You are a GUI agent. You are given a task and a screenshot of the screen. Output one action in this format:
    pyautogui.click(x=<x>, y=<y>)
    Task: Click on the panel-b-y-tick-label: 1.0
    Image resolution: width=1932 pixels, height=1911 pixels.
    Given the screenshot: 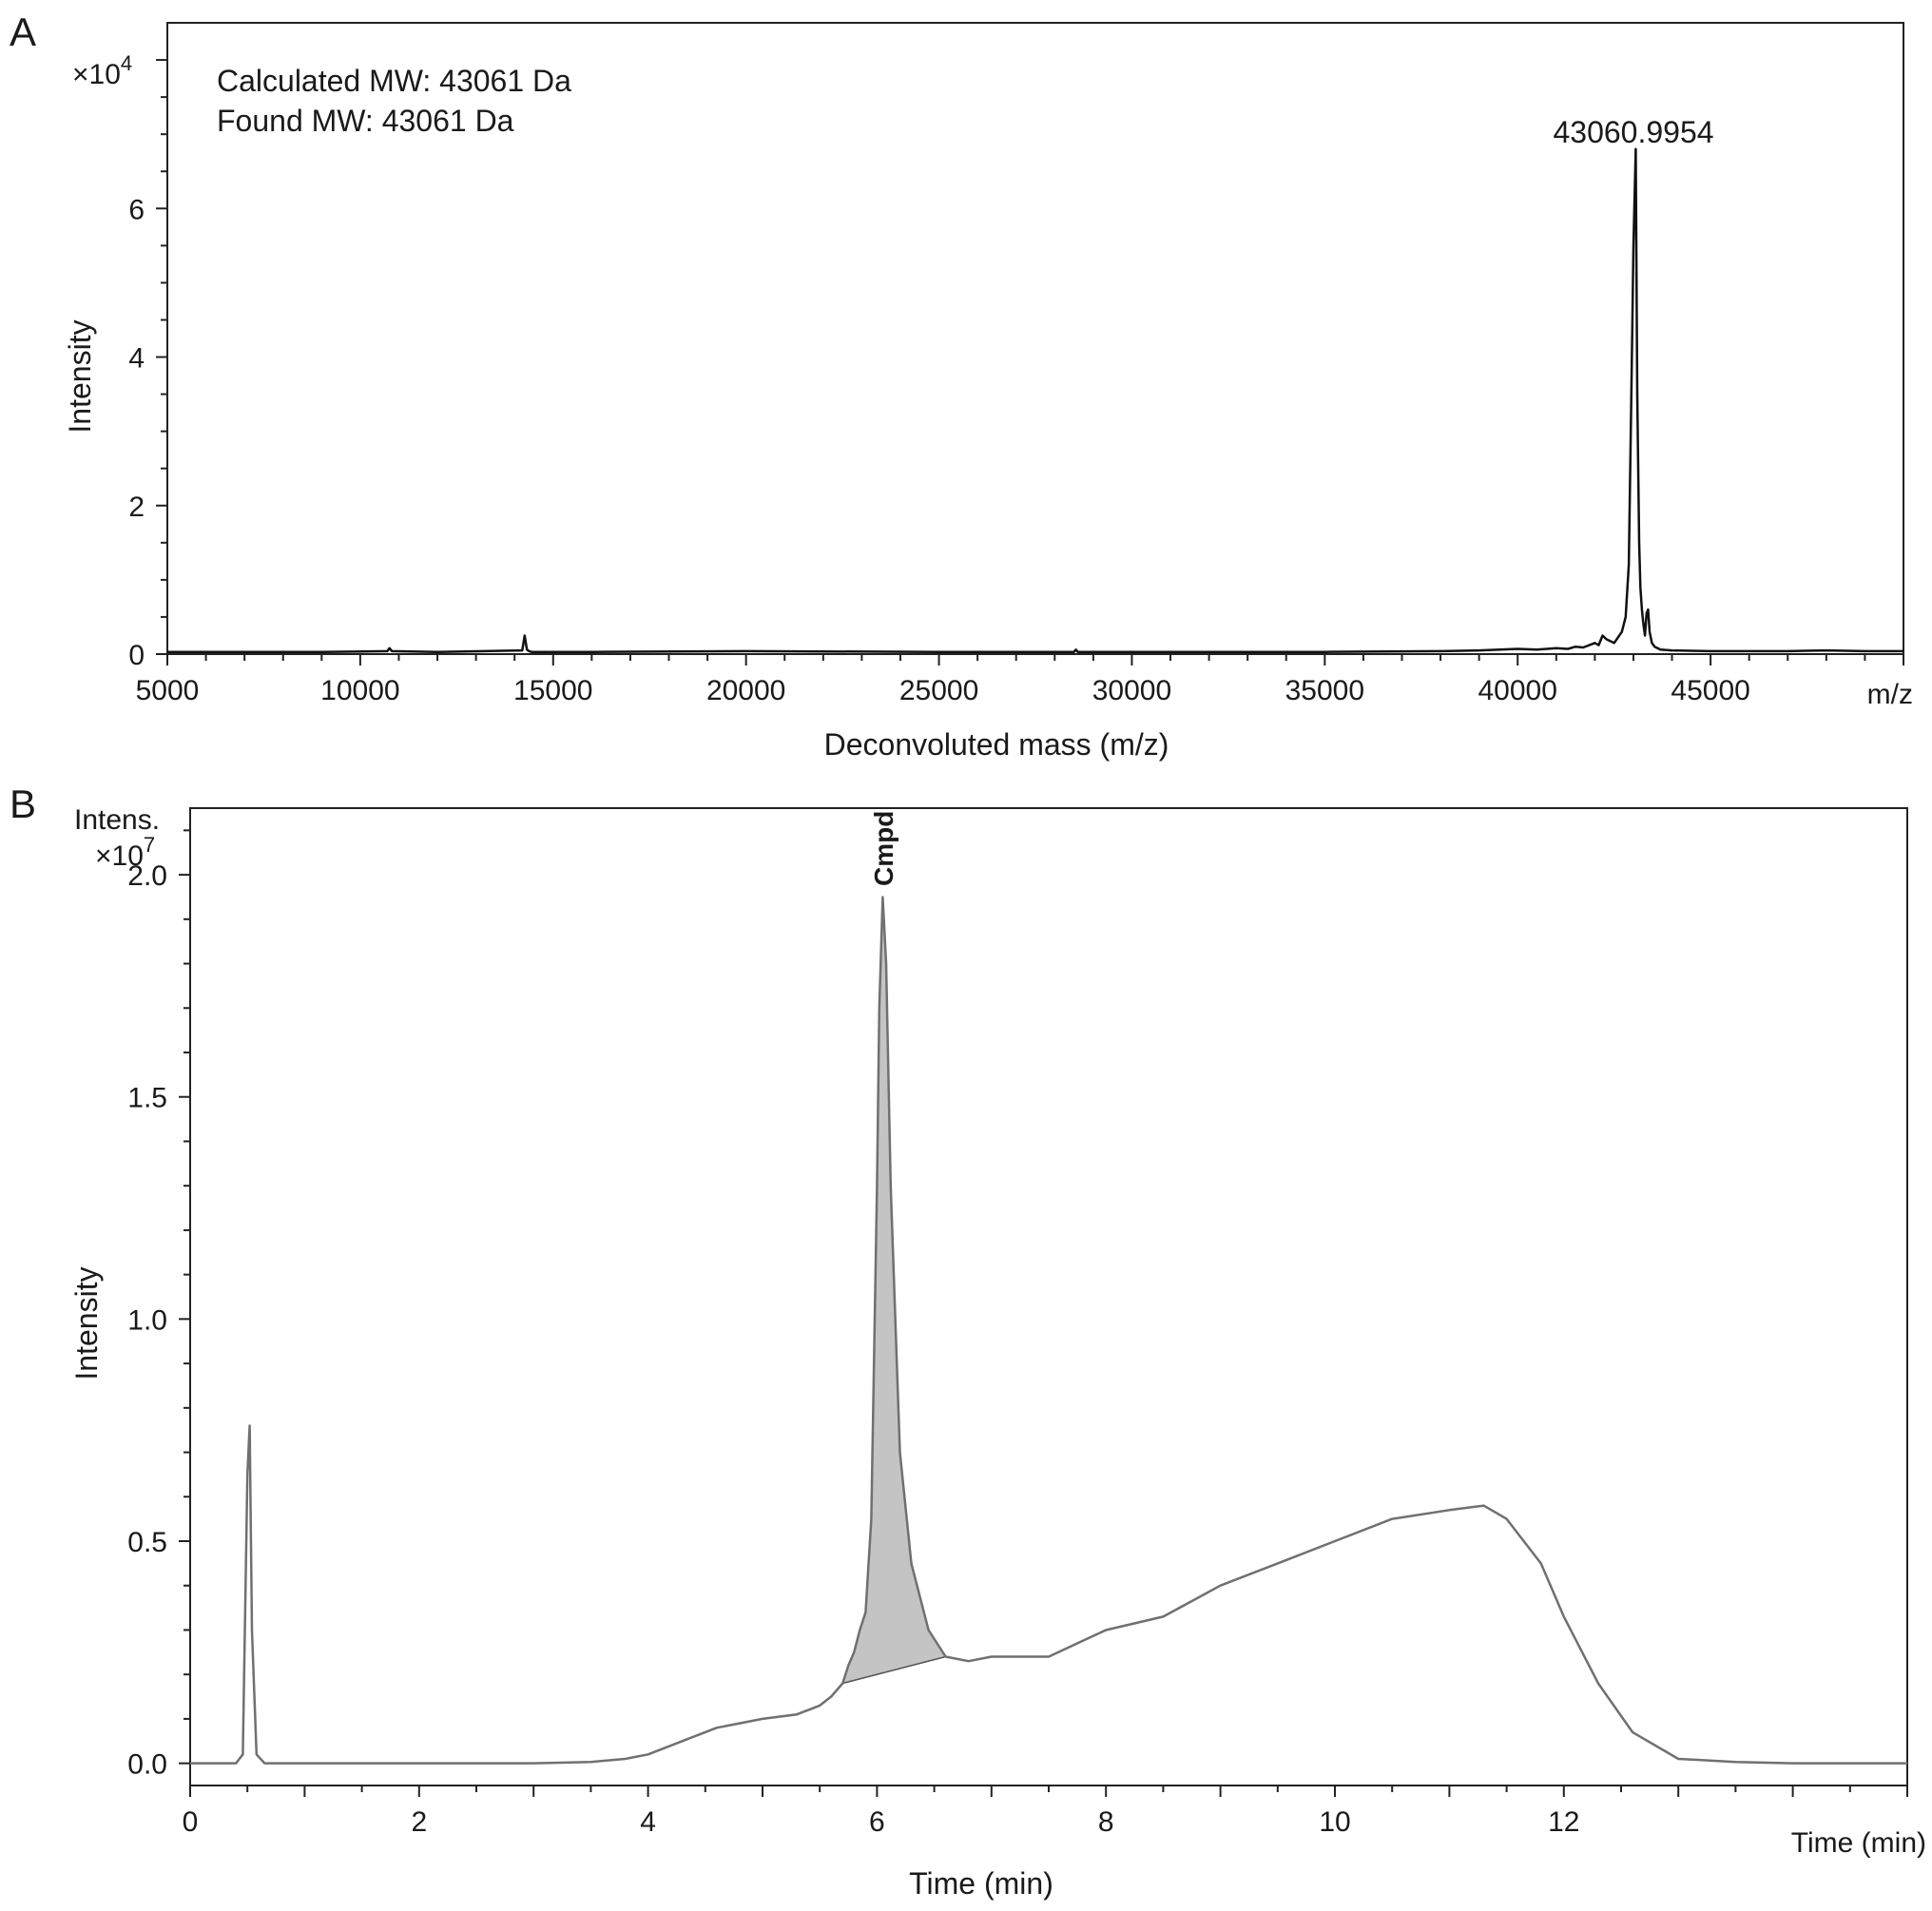 What is the action you would take?
    pyautogui.click(x=147, y=1320)
    